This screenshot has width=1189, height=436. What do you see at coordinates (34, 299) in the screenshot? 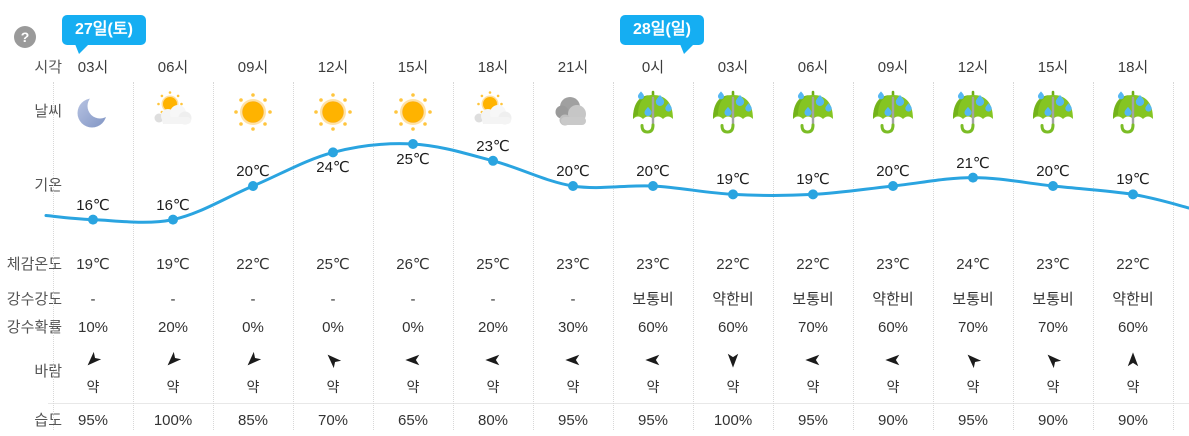
I see `row-label-rain-intensity: 강수강도` at bounding box center [34, 299].